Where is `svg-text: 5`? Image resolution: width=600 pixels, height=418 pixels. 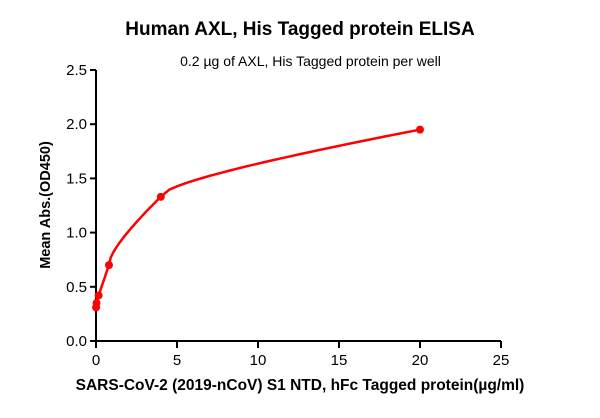
svg-text: 5 is located at coordinates (177, 360).